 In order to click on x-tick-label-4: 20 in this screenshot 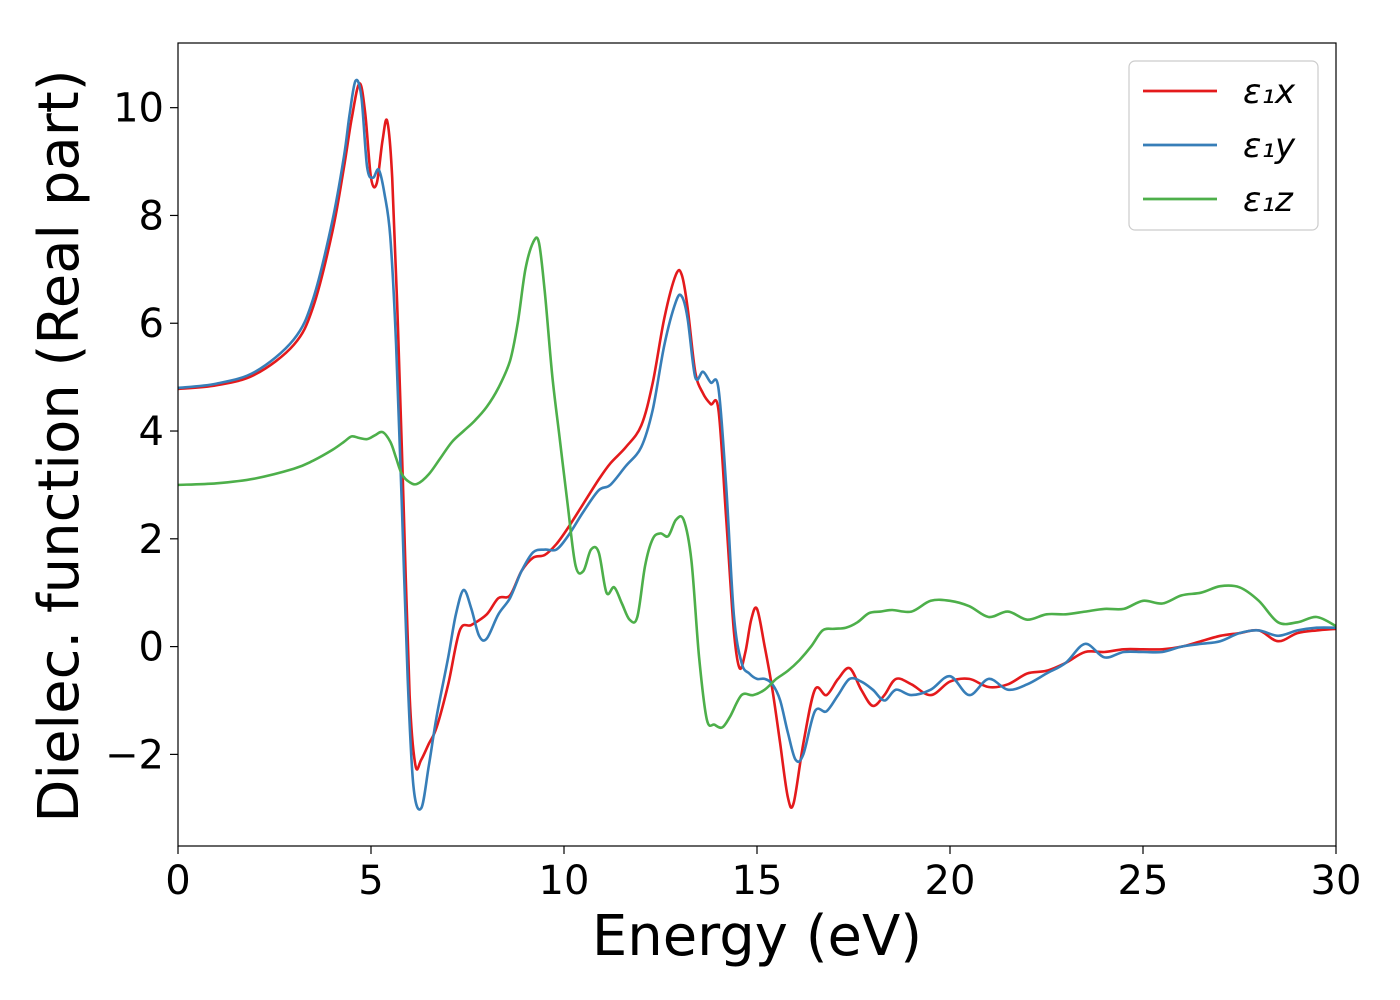, I will do `click(950, 881)`.